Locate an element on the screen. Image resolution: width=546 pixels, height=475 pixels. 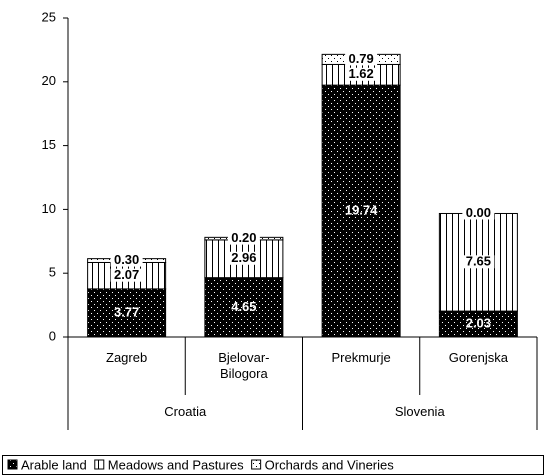
y-tick-label: 15 is located at coordinates (49, 144).